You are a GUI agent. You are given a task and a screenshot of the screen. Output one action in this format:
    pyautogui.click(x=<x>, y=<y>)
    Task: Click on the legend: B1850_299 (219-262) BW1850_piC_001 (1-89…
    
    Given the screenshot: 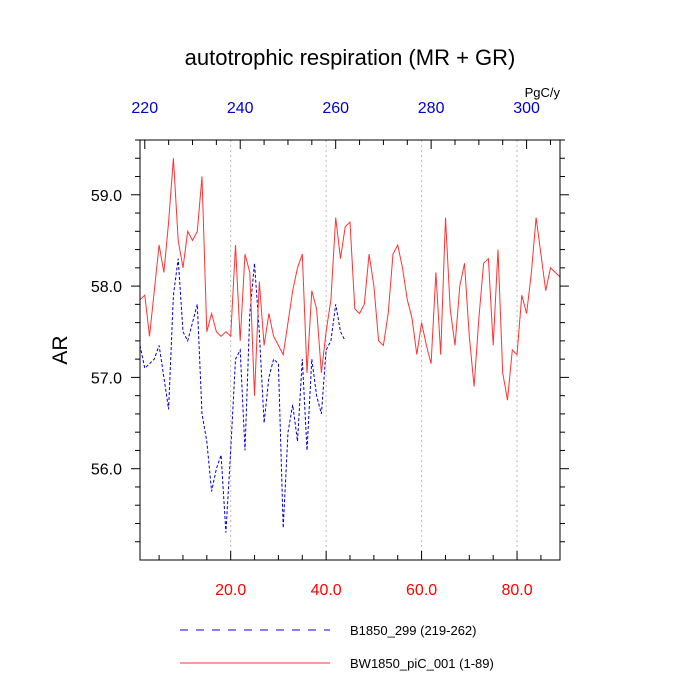 What is the action you would take?
    pyautogui.click(x=337, y=647)
    